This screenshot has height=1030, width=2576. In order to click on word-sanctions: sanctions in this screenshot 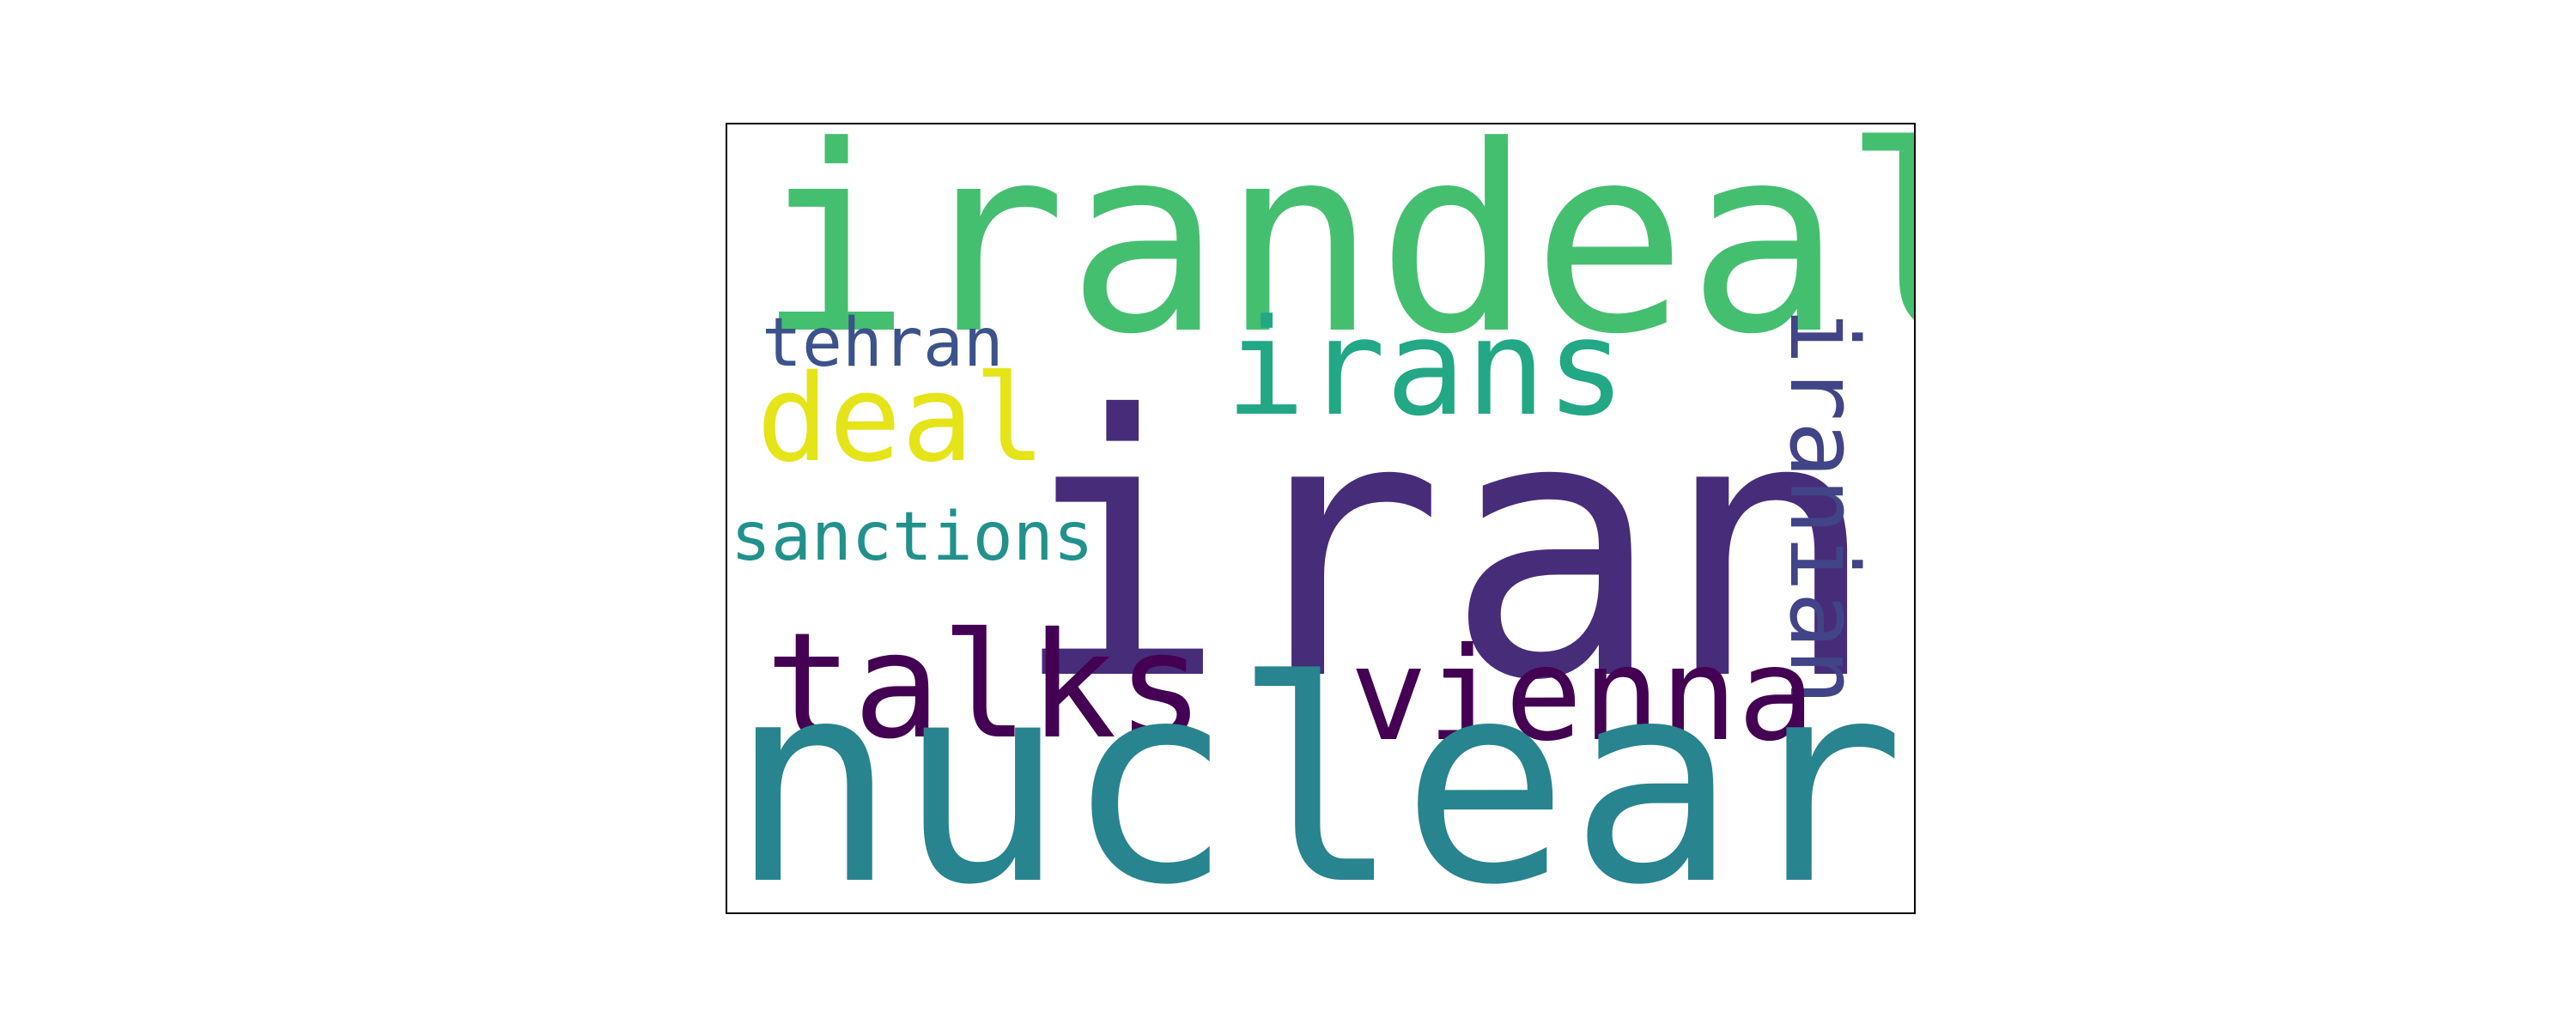, I will do `click(913, 537)`.